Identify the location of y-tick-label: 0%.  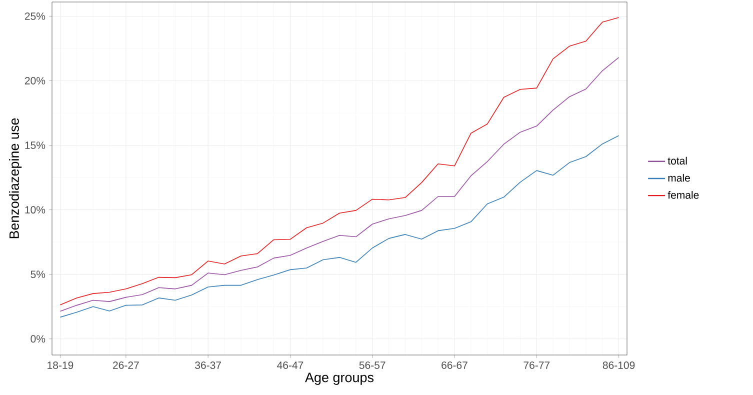
(38, 339).